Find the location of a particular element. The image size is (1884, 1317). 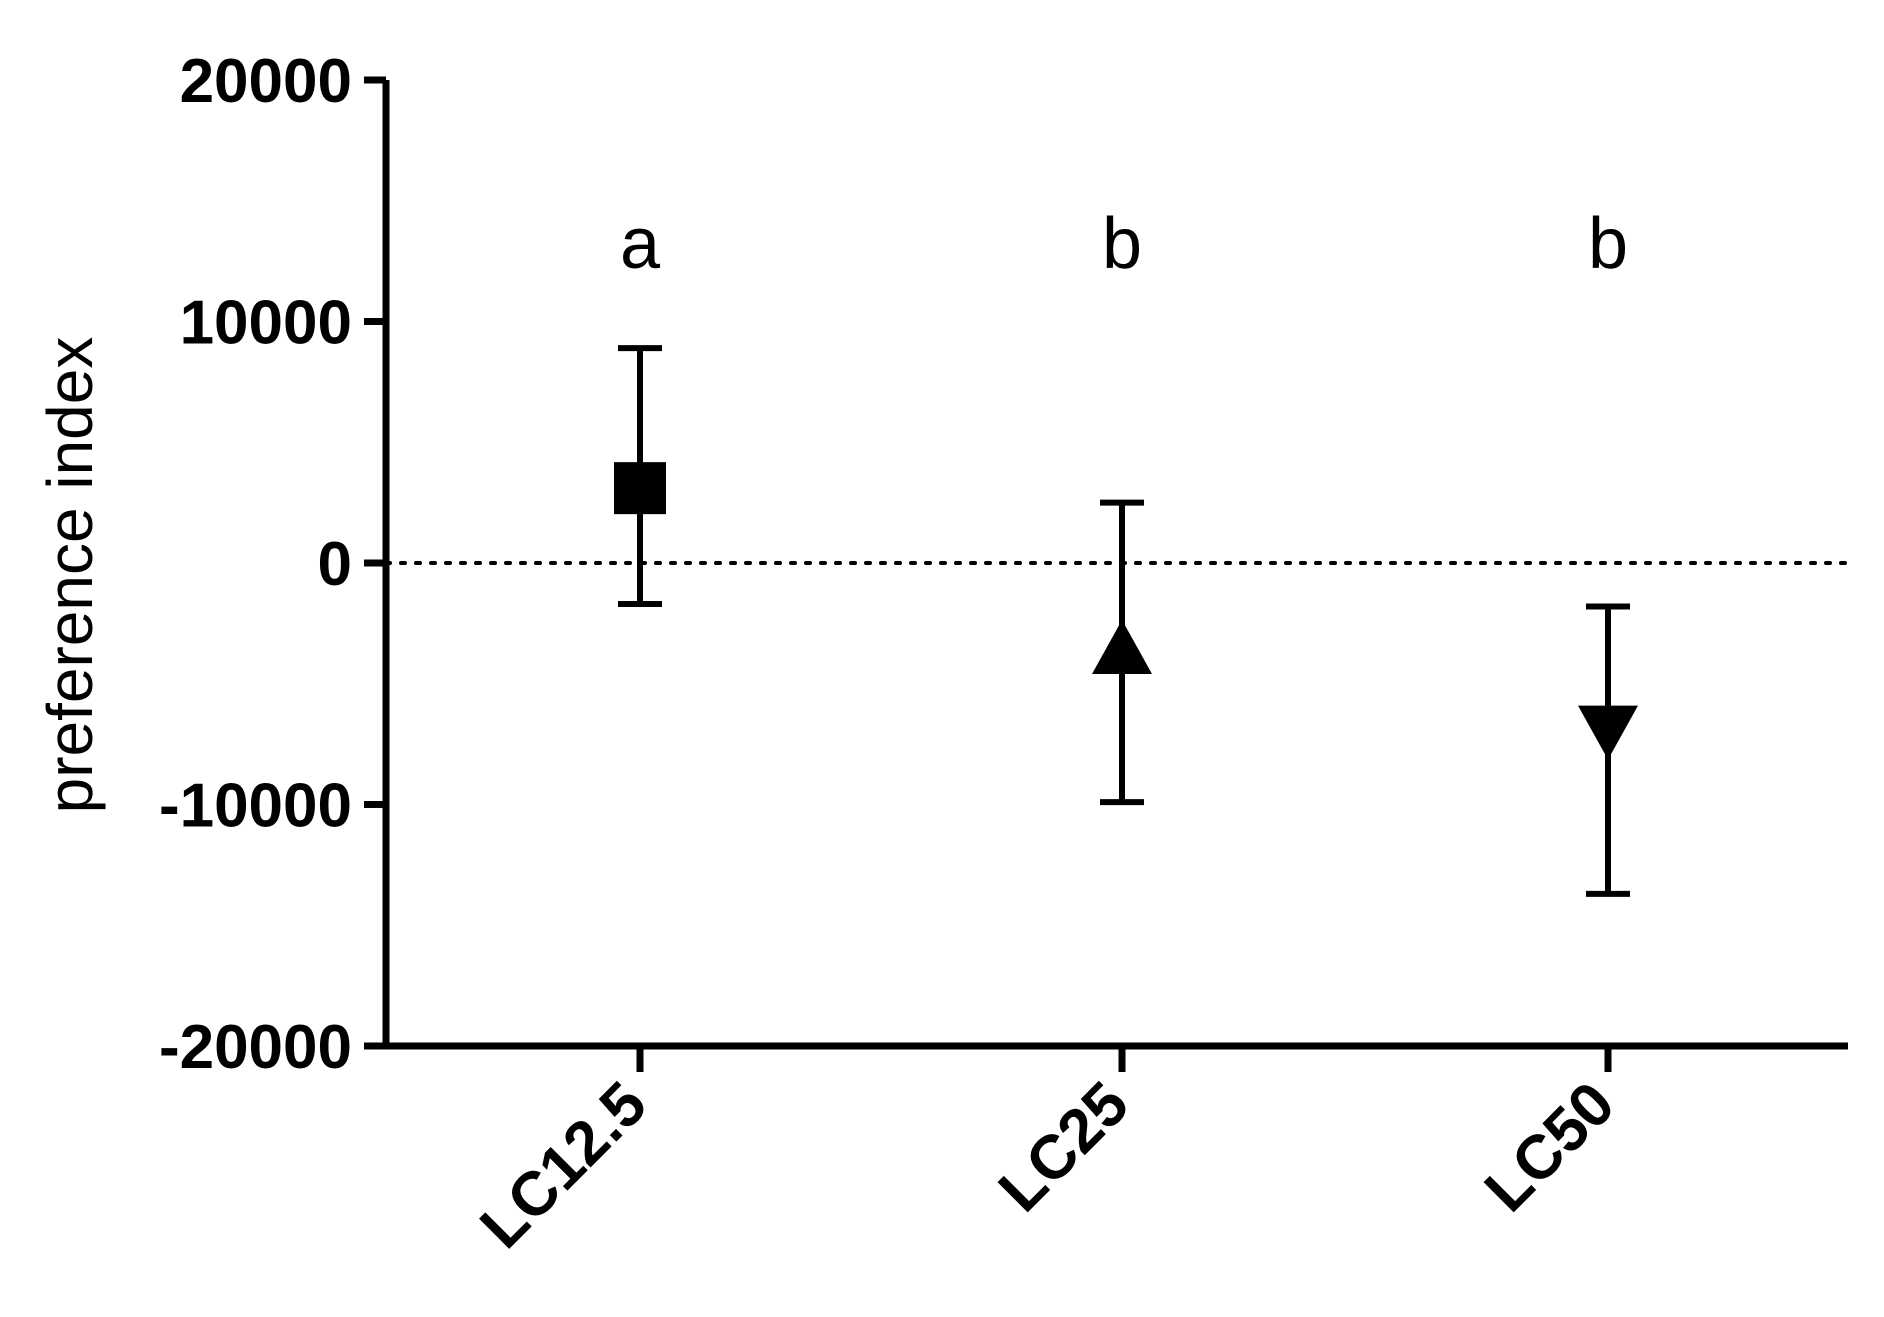

data-point-triangle-down is located at coordinates (1608, 732).